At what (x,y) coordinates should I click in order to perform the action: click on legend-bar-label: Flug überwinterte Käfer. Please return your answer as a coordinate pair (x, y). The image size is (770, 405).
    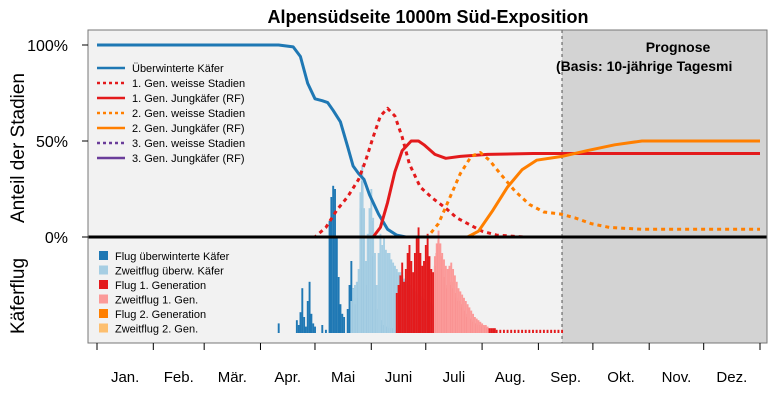
    Looking at the image, I should click on (172, 257).